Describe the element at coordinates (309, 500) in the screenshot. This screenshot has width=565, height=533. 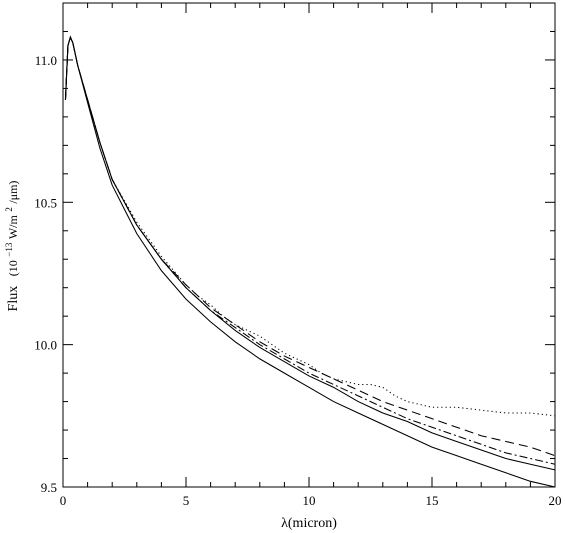
I see `x-tick-label: 10` at that location.